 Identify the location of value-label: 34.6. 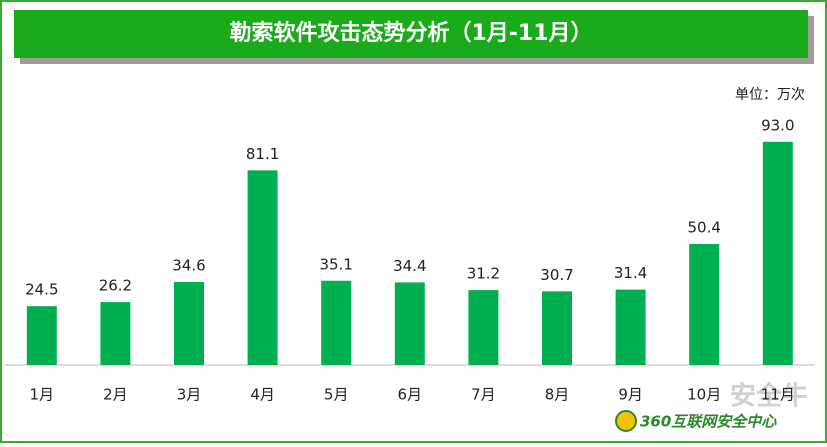
(188, 265).